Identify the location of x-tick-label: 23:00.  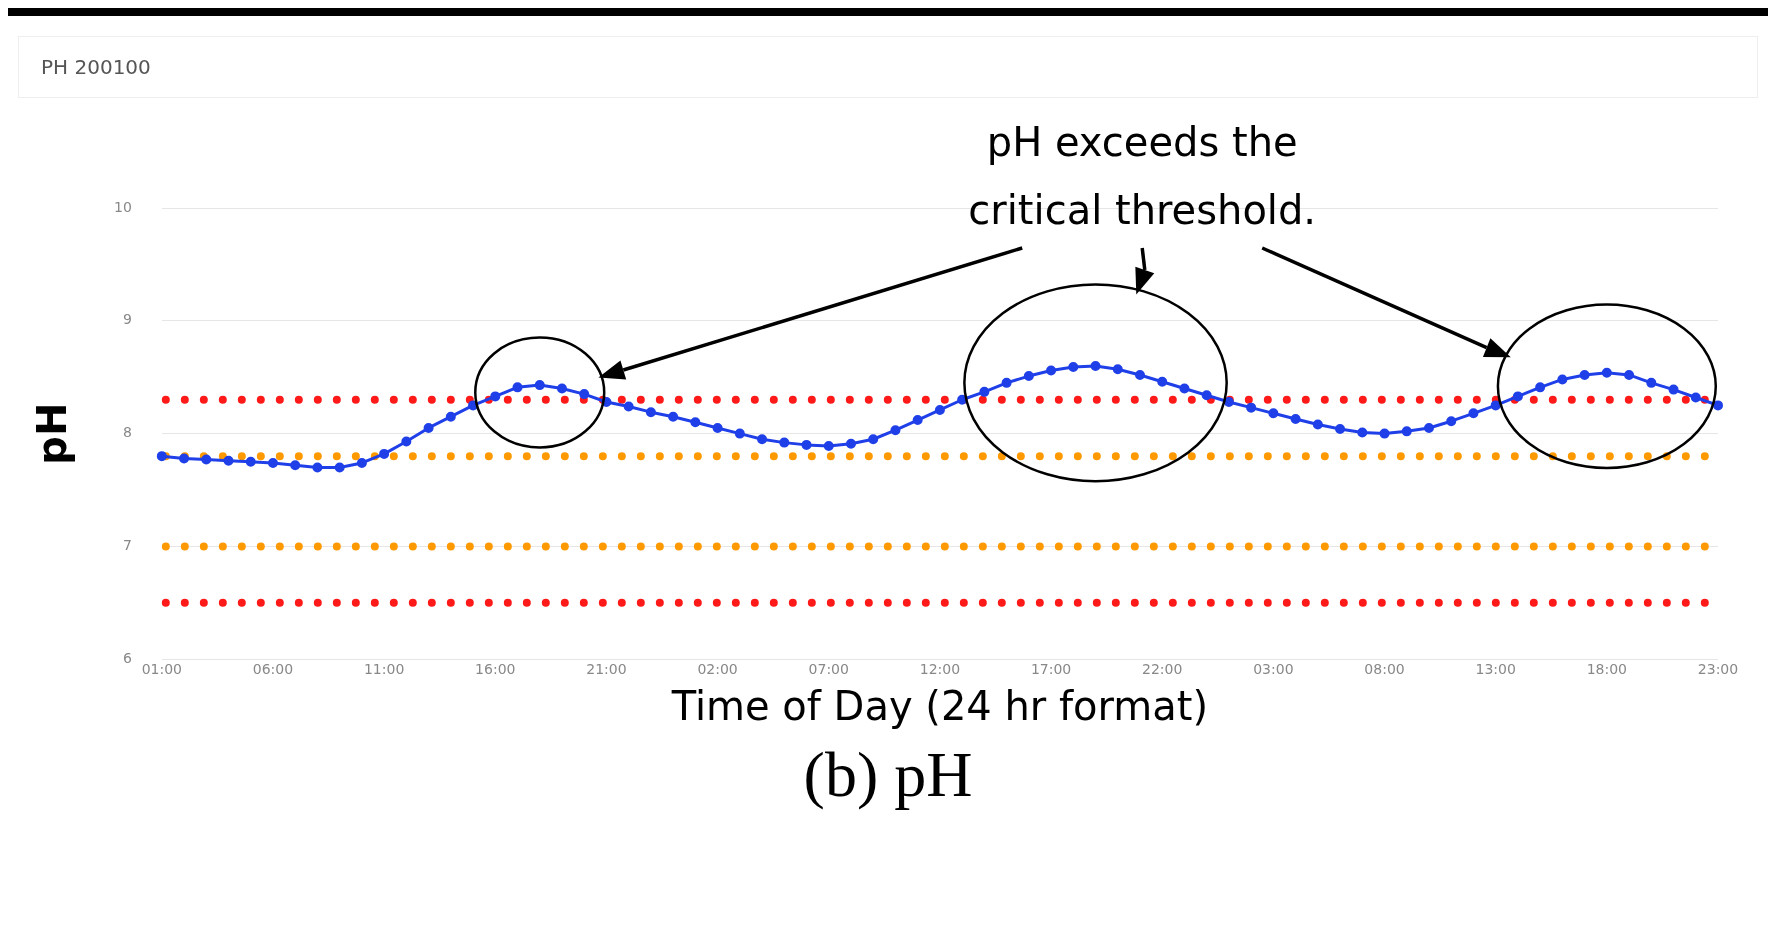
(1718, 669).